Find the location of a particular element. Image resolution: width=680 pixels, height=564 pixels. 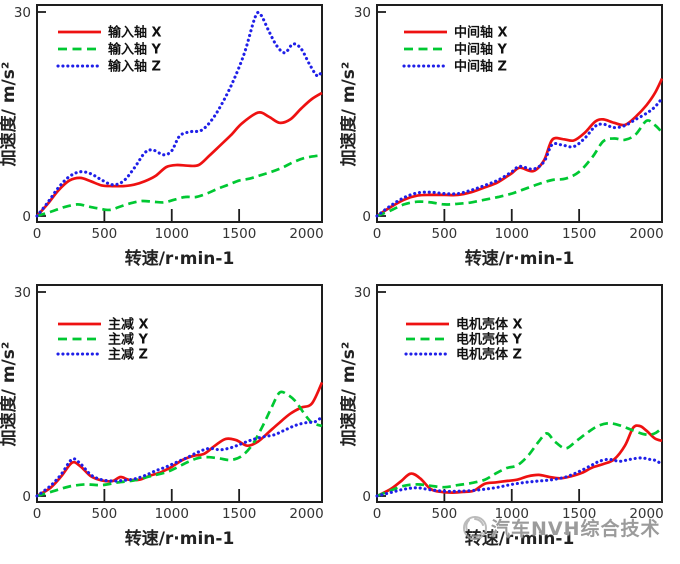

legend-label: 电机壳体 Y is located at coordinates (489, 340).